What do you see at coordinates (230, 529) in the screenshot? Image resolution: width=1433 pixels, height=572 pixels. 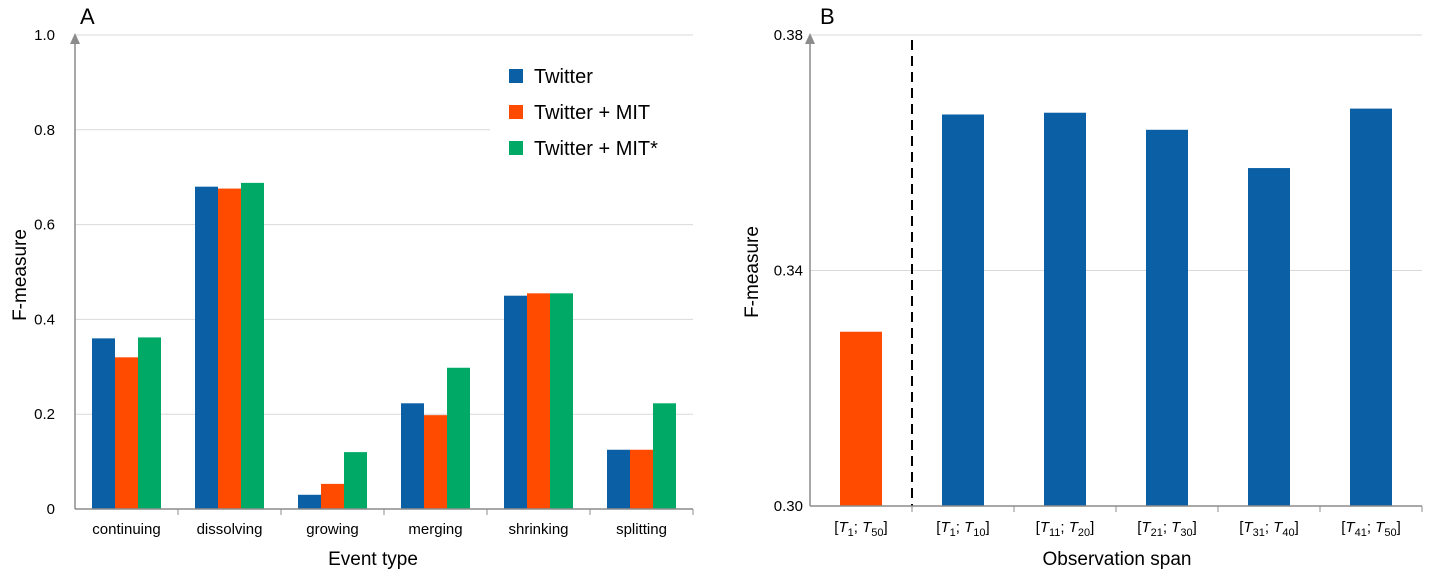 I see `x-tick-label-a: dissolving` at bounding box center [230, 529].